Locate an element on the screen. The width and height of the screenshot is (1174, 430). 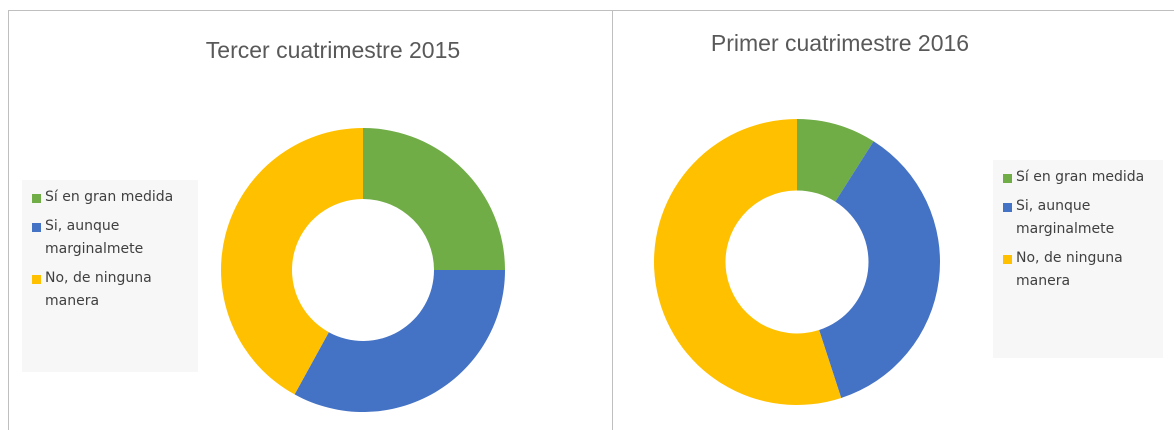
chart-title: Tercer cuatrimestre 2015 is located at coordinates (333, 50).